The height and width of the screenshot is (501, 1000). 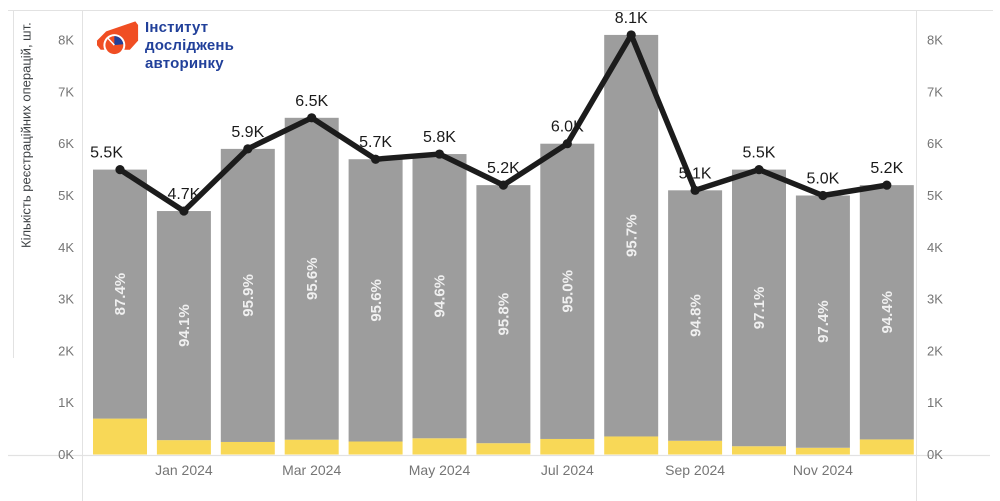 What do you see at coordinates (567, 127) in the screenshot?
I see `line-point-label: 6.0K` at bounding box center [567, 127].